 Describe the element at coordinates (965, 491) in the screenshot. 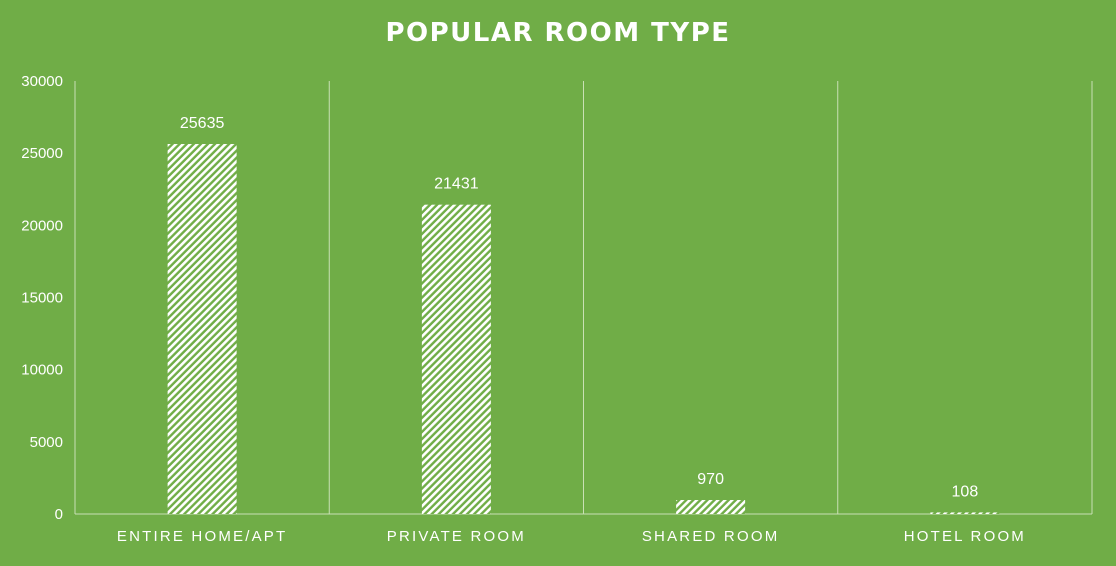

I see `data-label: 108` at that location.